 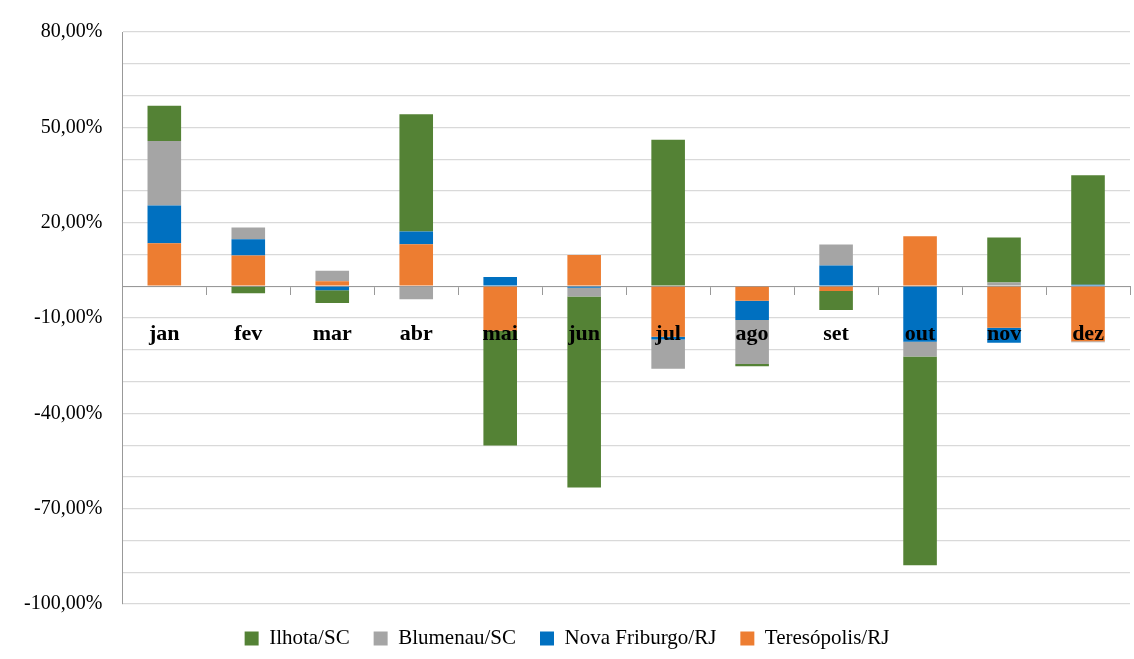 I want to click on x-tick-label: set, so click(x=836, y=332).